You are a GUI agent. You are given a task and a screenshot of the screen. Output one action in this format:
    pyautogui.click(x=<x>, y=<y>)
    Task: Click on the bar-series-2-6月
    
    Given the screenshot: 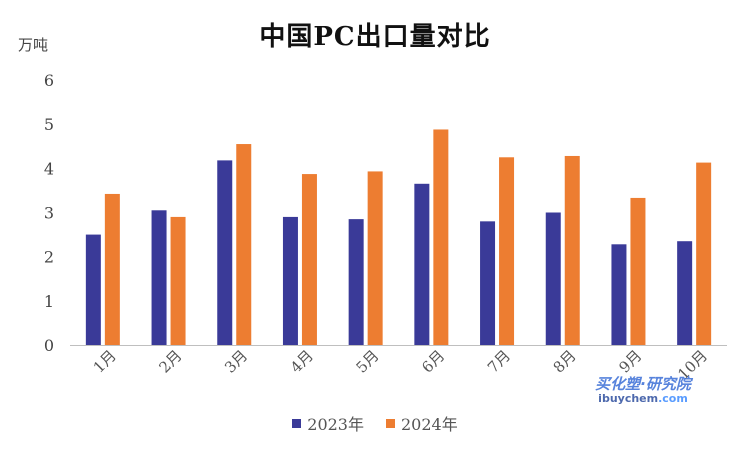 What is the action you would take?
    pyautogui.click(x=441, y=237)
    